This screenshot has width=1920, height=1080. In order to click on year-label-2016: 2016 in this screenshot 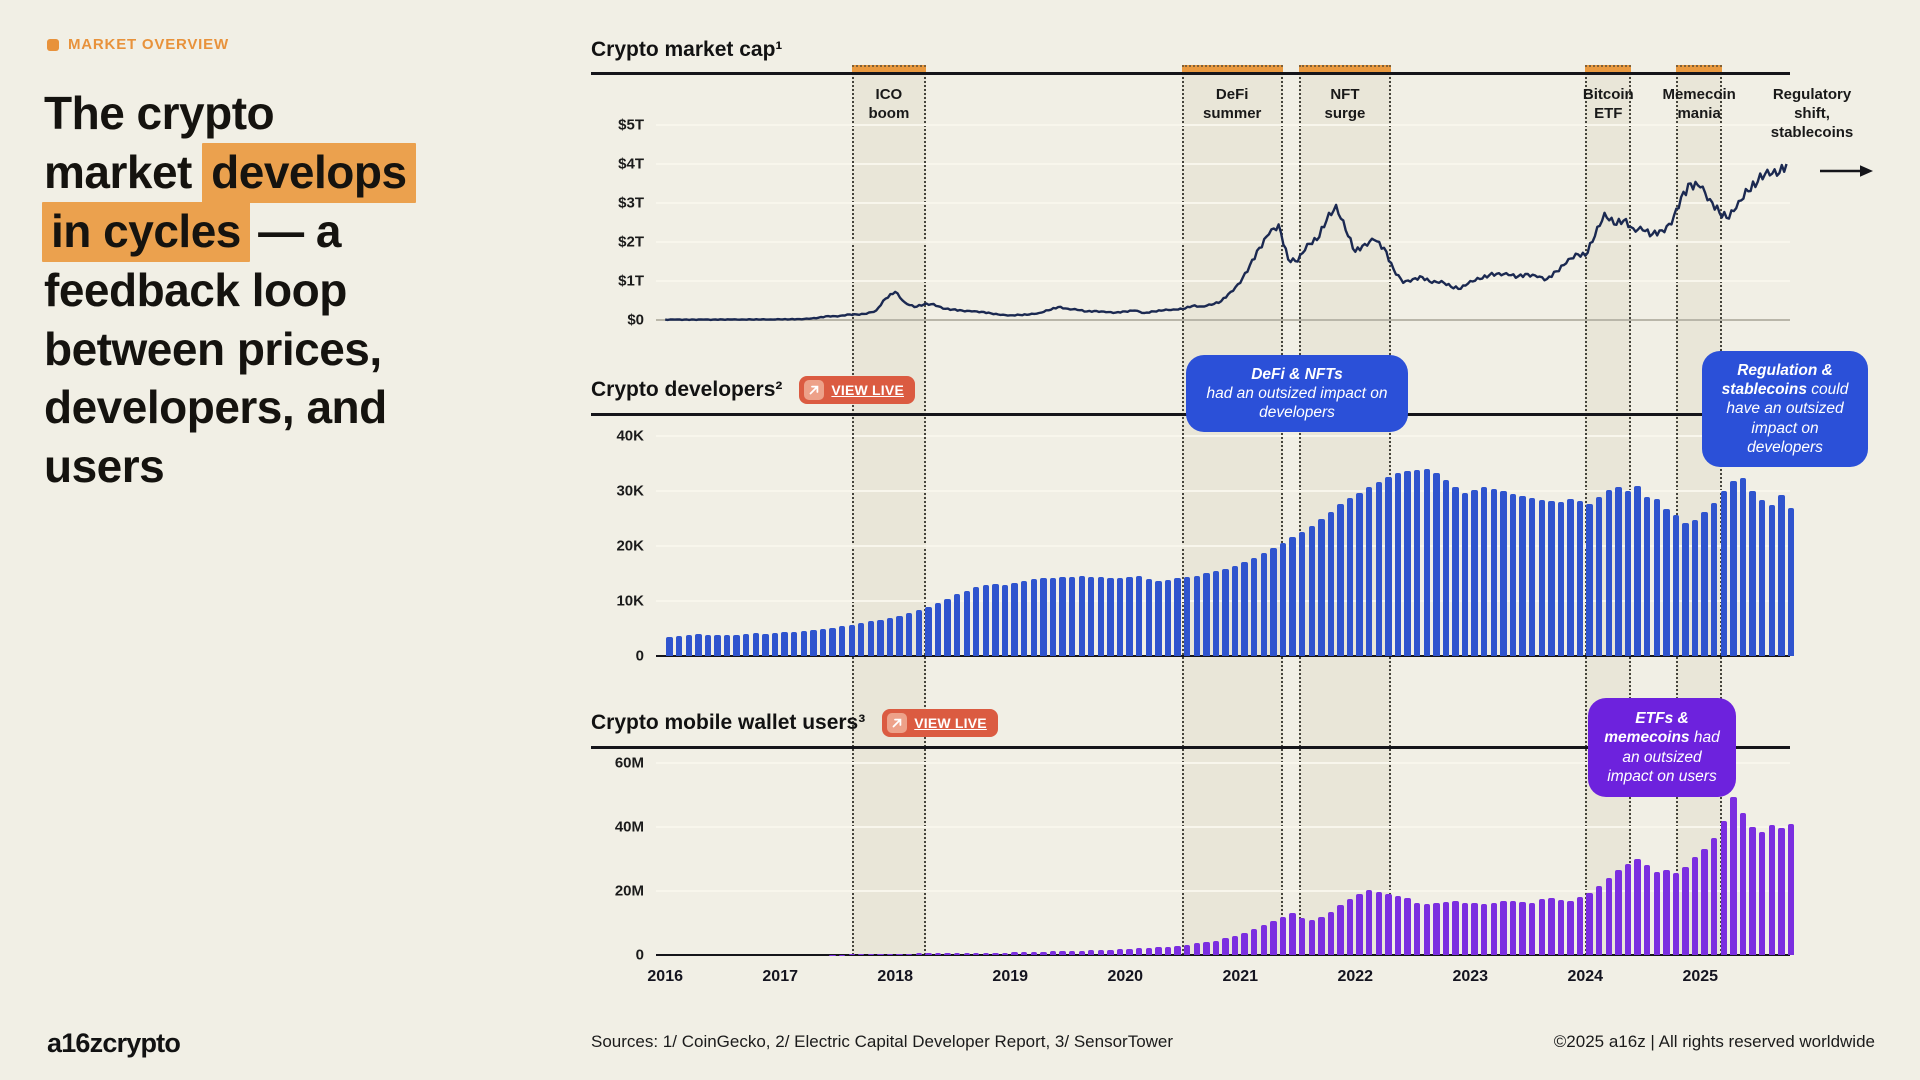, I will do `click(665, 976)`.